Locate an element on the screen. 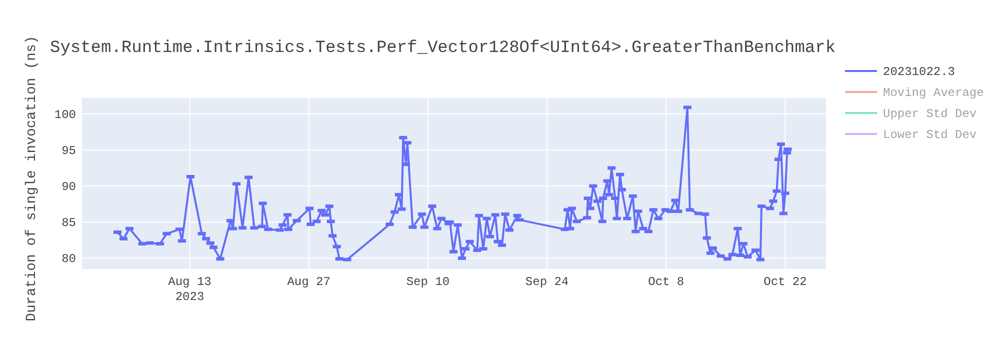 This screenshot has height=350, width=1000. x-tick-label: Oct 8 is located at coordinates (666, 282).